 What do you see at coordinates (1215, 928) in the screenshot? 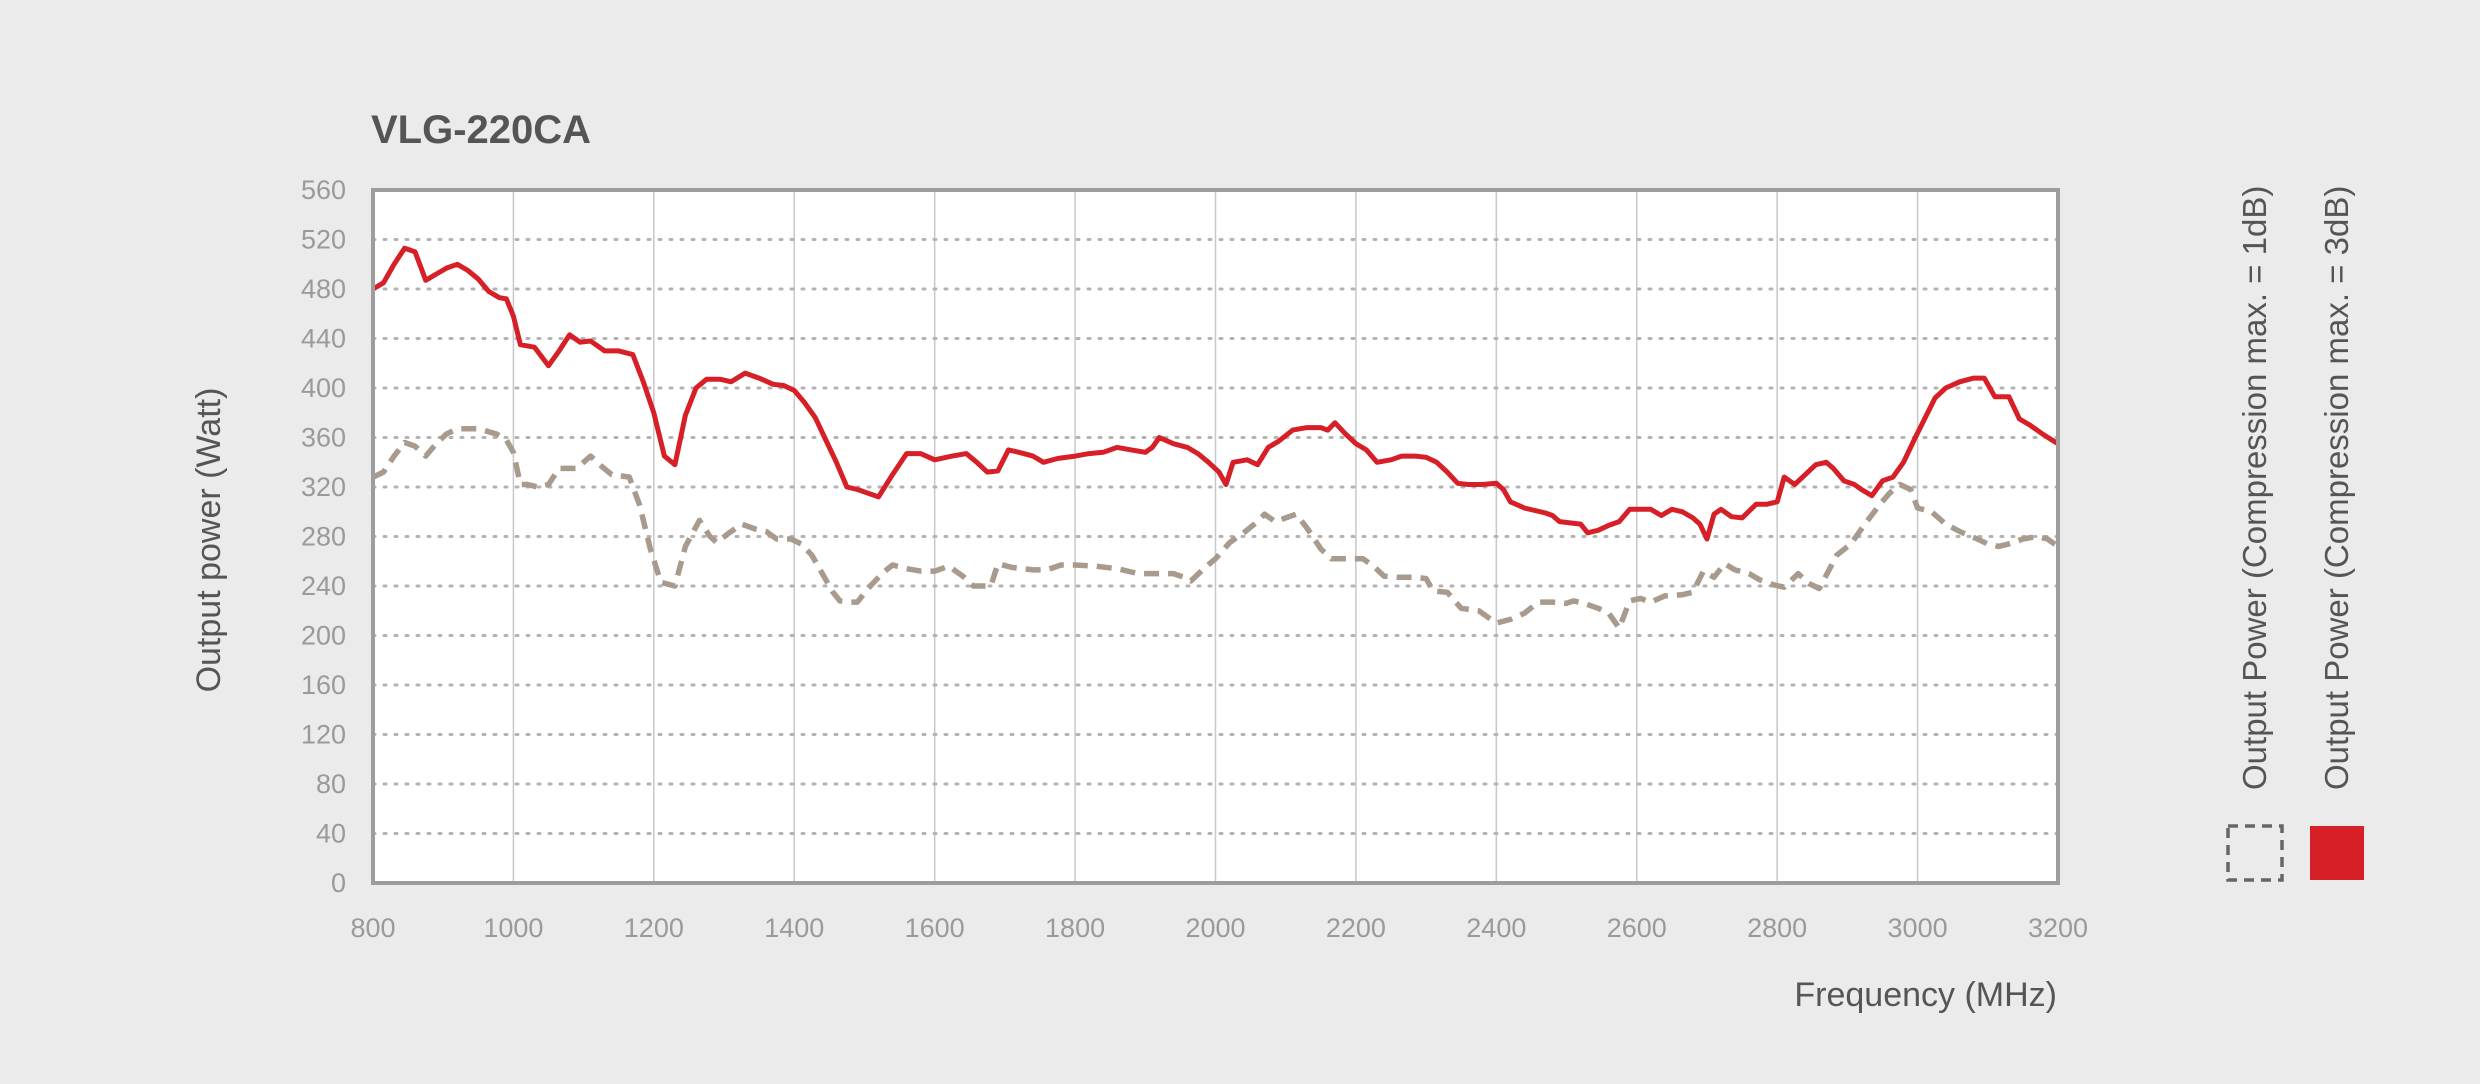
I see `x-tick-label: 2000` at bounding box center [1215, 928].